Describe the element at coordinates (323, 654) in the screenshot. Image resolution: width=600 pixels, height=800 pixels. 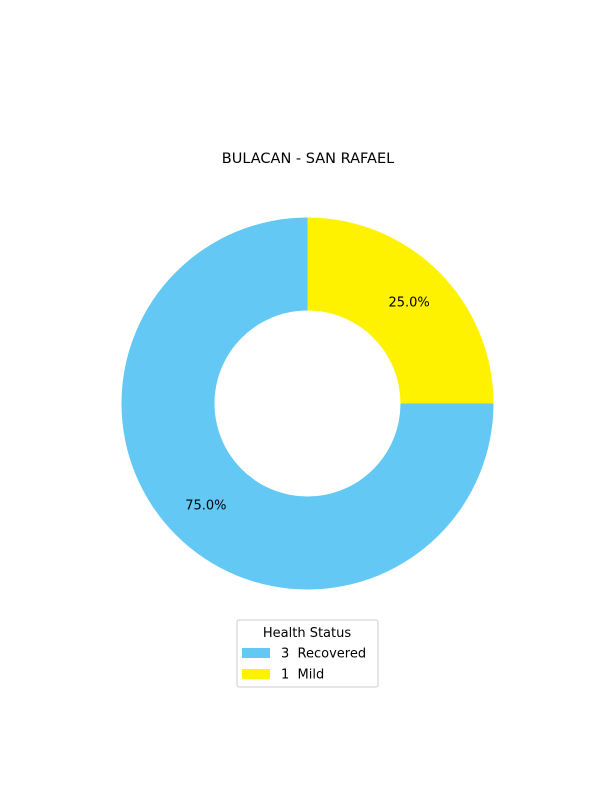
I see `legend-label-recovered: 3 Recovered` at that location.